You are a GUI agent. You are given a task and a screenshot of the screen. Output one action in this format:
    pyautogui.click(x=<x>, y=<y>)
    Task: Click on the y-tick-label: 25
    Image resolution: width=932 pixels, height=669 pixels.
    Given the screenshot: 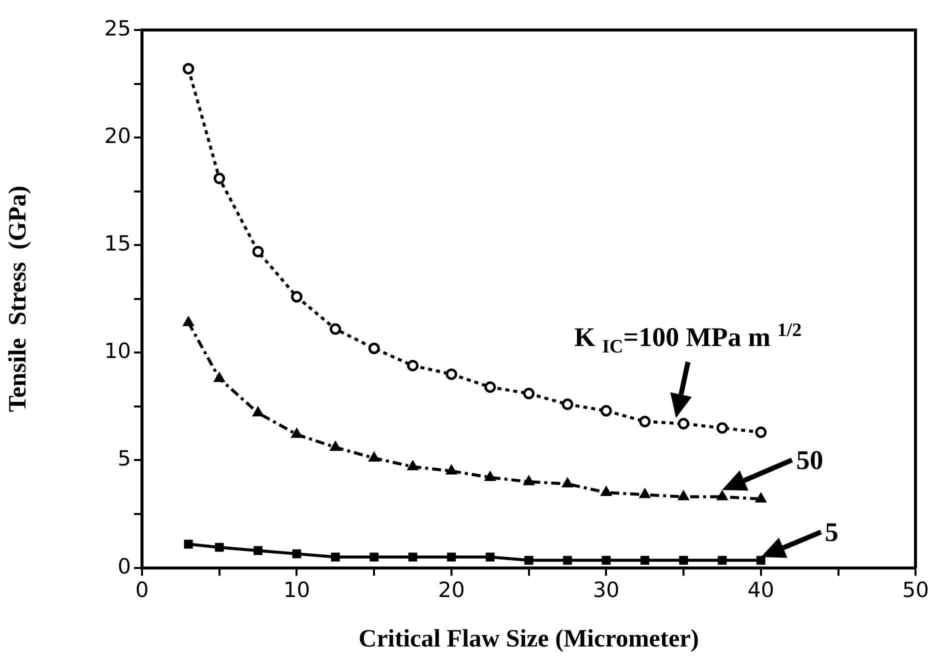 What is the action you would take?
    pyautogui.click(x=117, y=28)
    